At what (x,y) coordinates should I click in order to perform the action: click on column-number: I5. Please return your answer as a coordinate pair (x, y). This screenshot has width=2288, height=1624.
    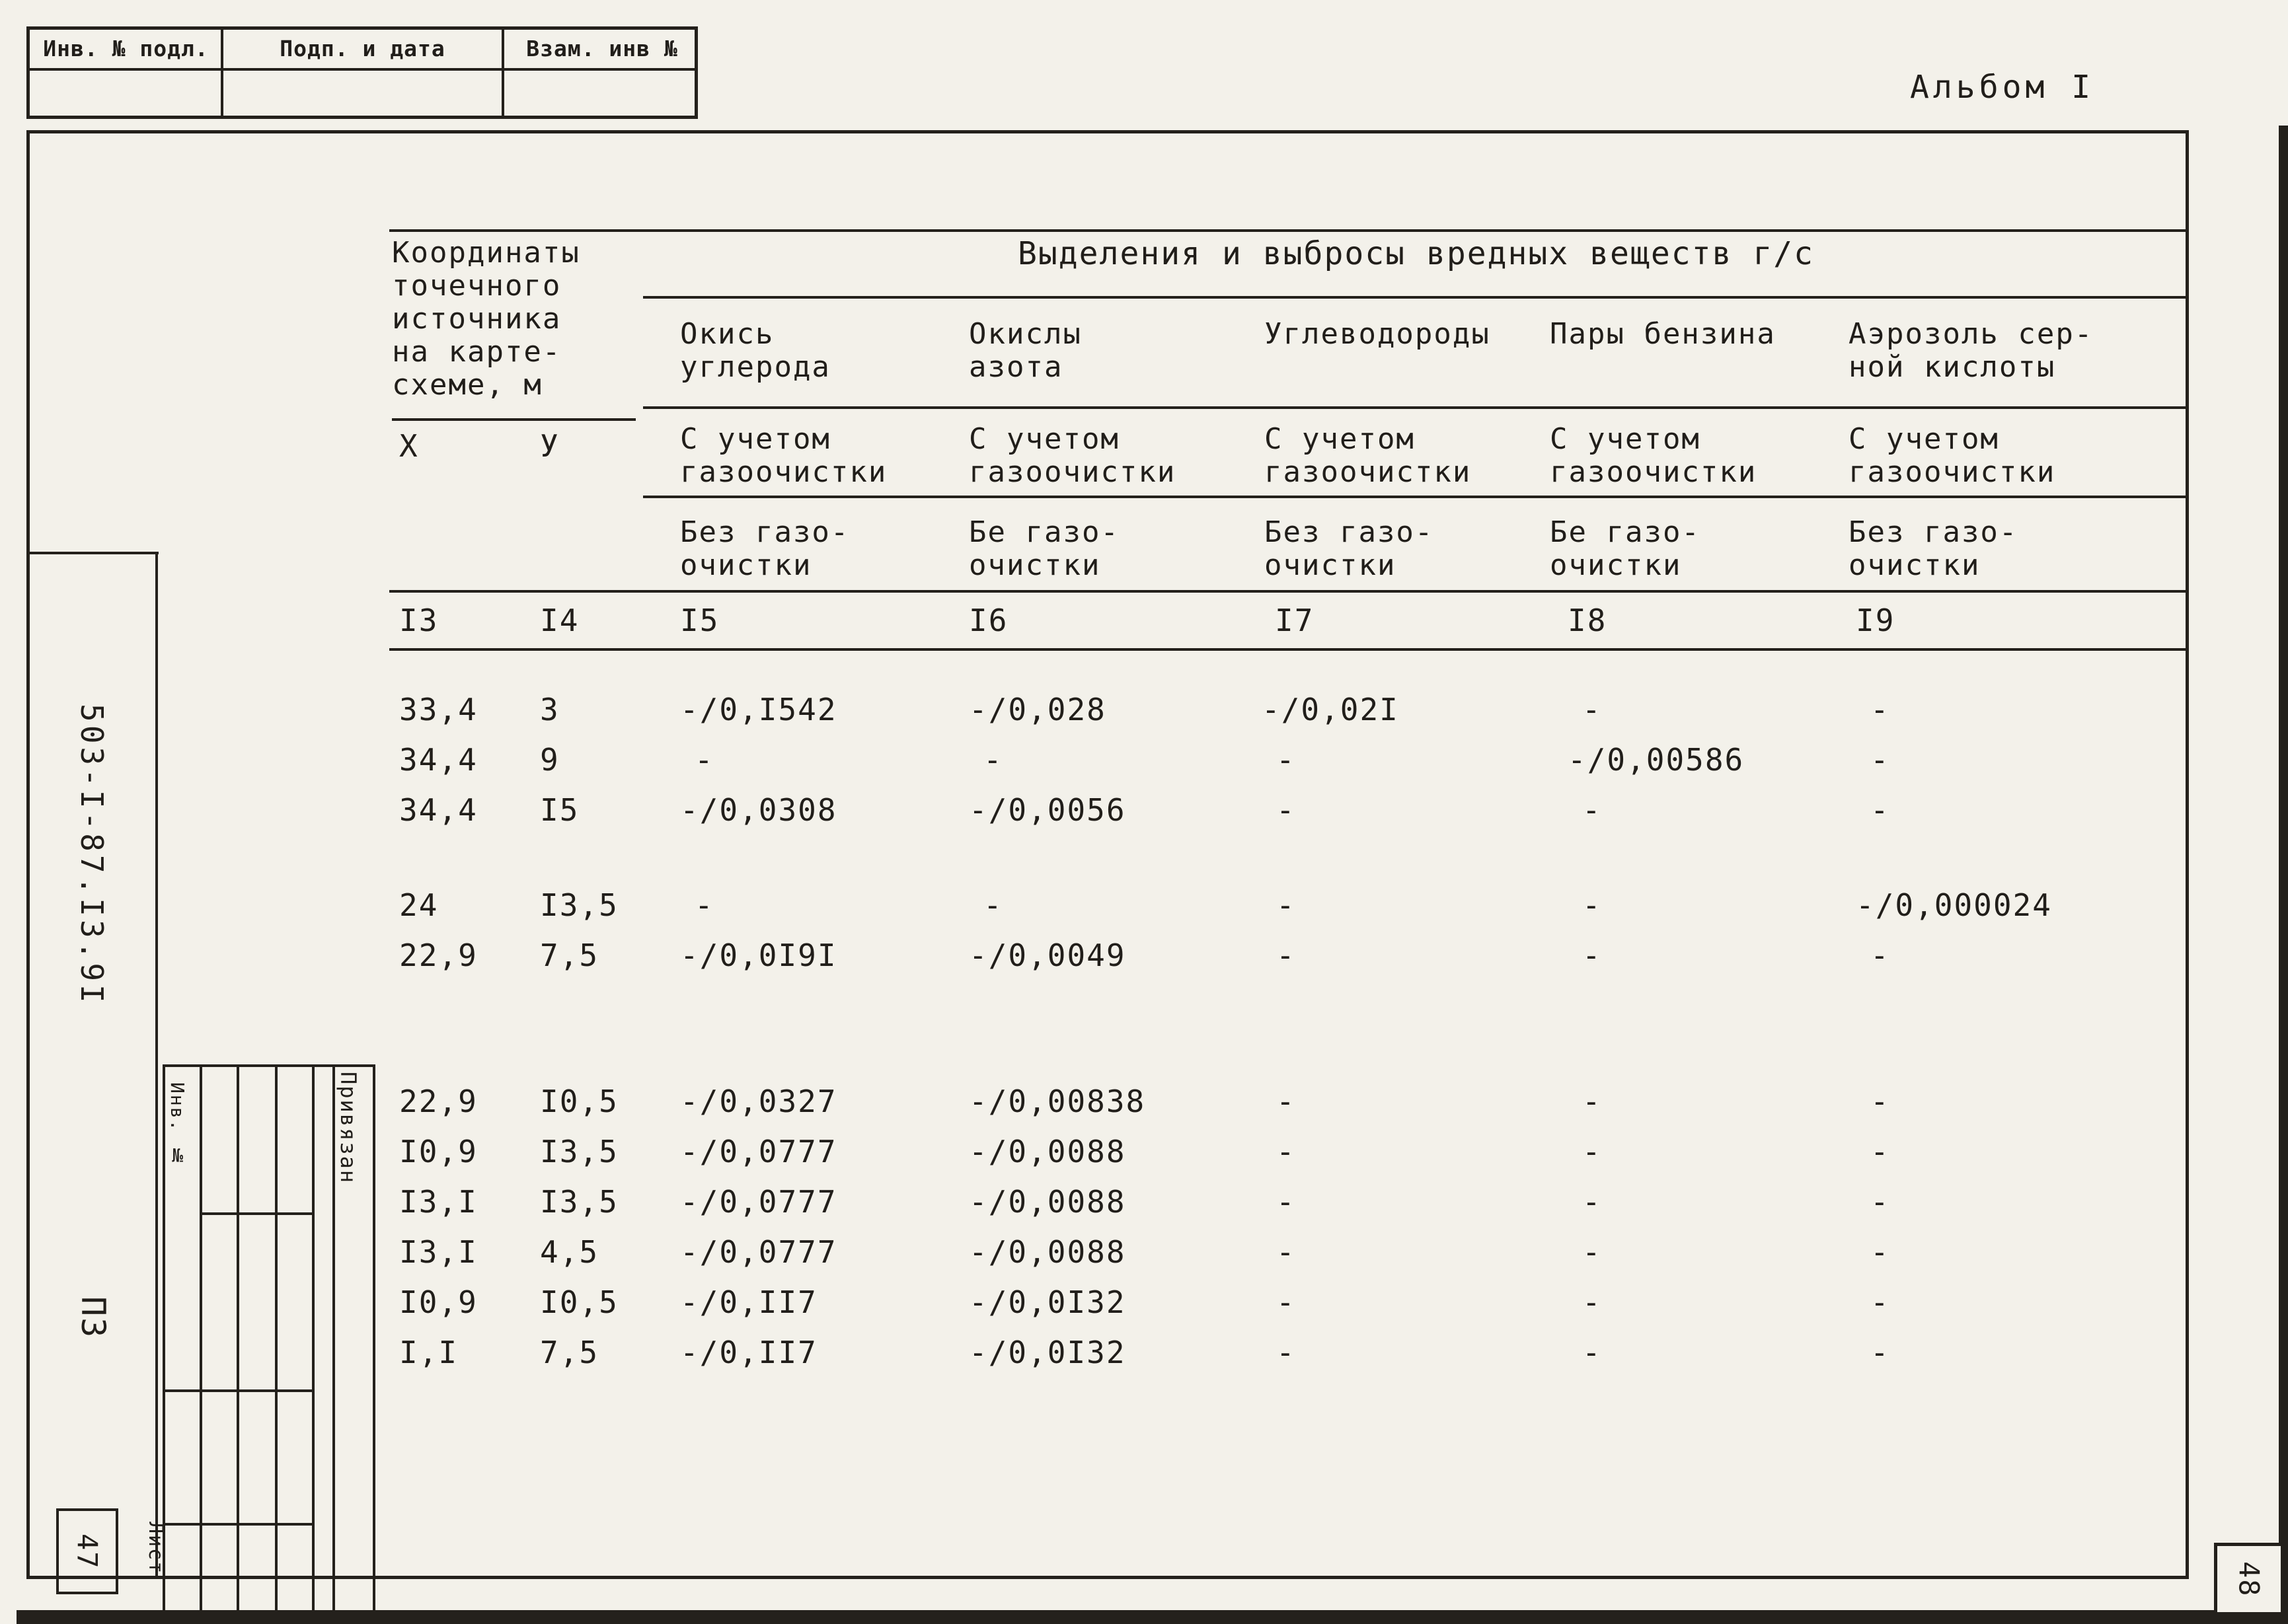
    Looking at the image, I should click on (700, 620).